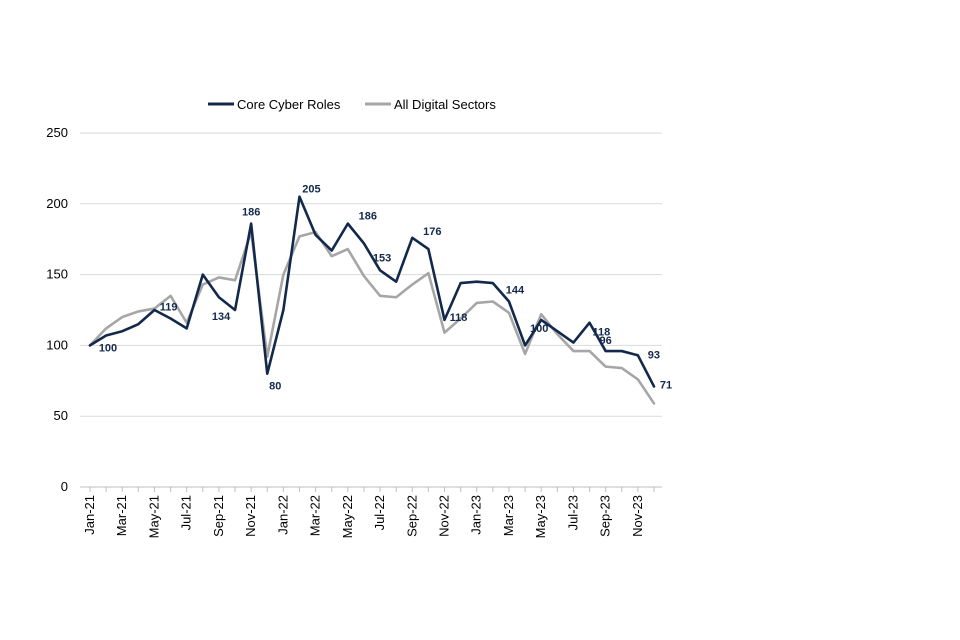 This screenshot has height=640, width=960. What do you see at coordinates (411, 516) in the screenshot?
I see `x-tick-label: Sep-22` at bounding box center [411, 516].